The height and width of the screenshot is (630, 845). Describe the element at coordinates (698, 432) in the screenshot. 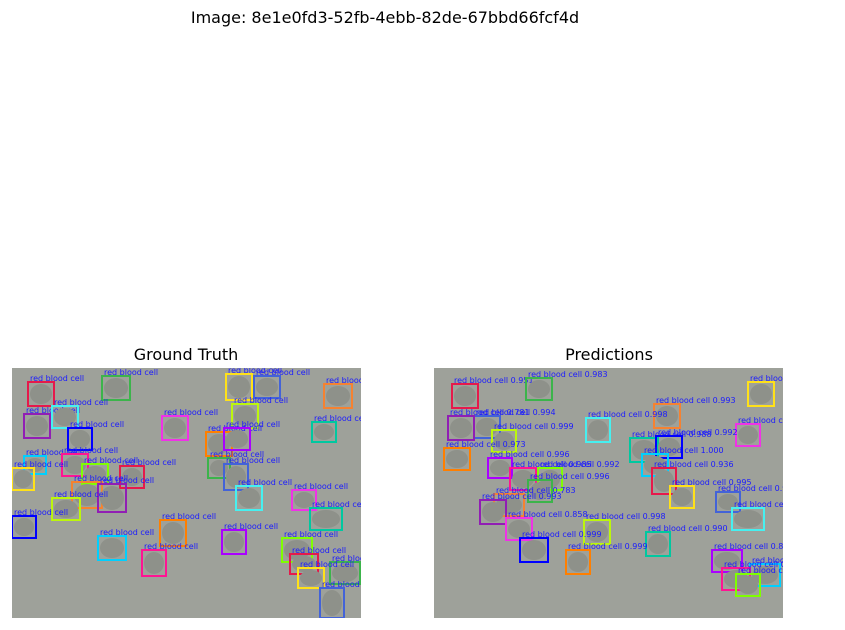

I see `prediction-box-label: red blood cell 0.992` at that location.